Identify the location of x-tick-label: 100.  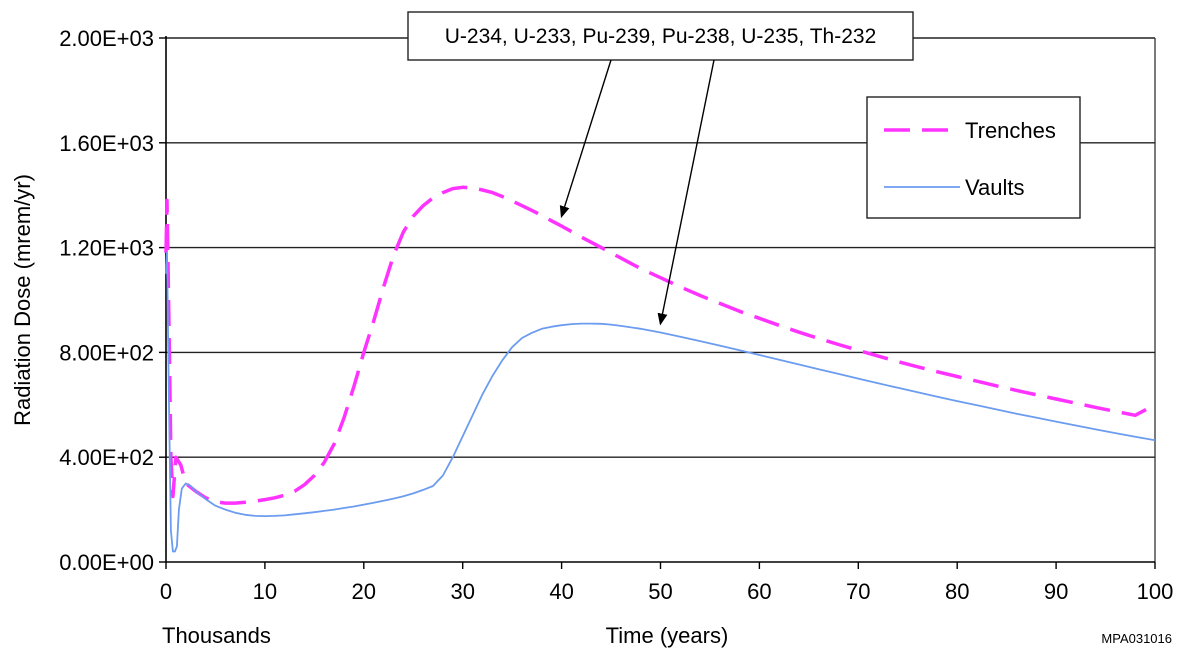
(1155, 591).